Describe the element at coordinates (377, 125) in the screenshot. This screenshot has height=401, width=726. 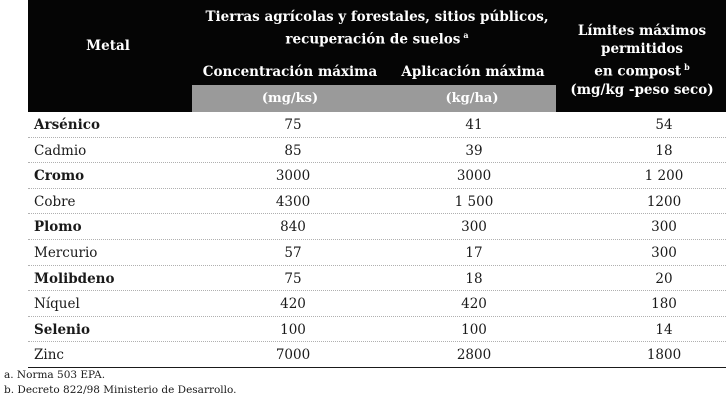
I see `table-row: Arsénico 75 41 54` at that location.